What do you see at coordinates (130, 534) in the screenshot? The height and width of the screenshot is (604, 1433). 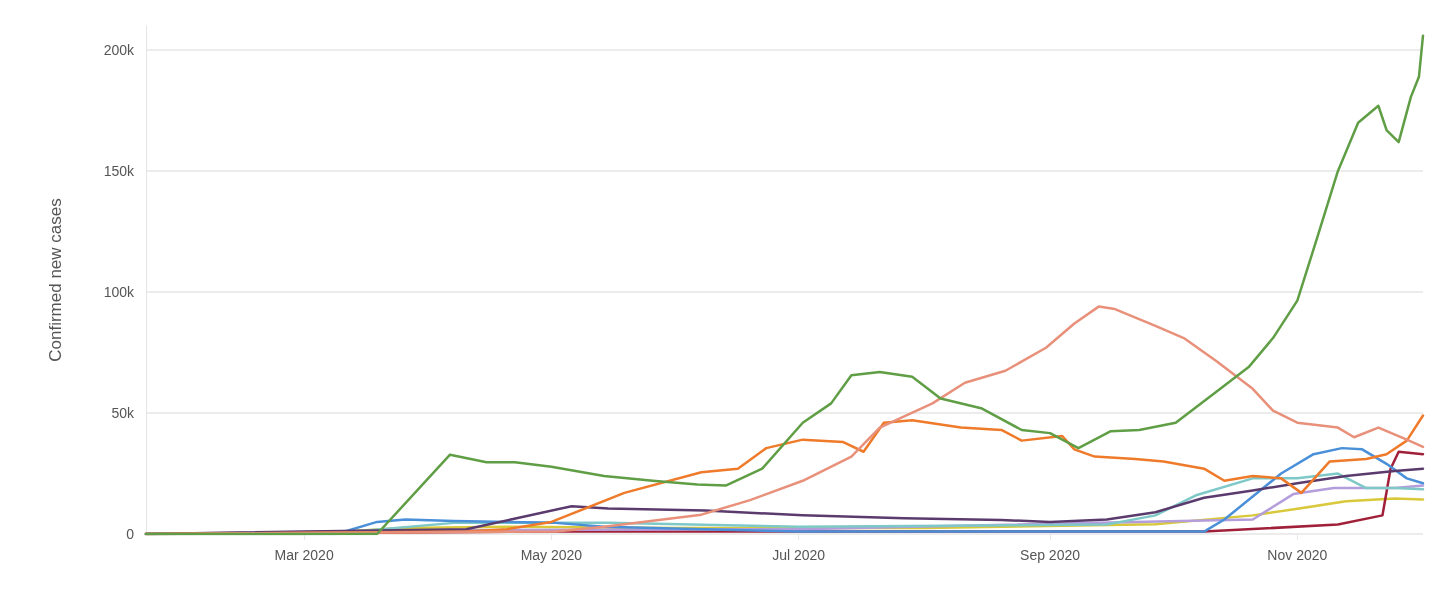 I see `y-tick-label: 0` at bounding box center [130, 534].